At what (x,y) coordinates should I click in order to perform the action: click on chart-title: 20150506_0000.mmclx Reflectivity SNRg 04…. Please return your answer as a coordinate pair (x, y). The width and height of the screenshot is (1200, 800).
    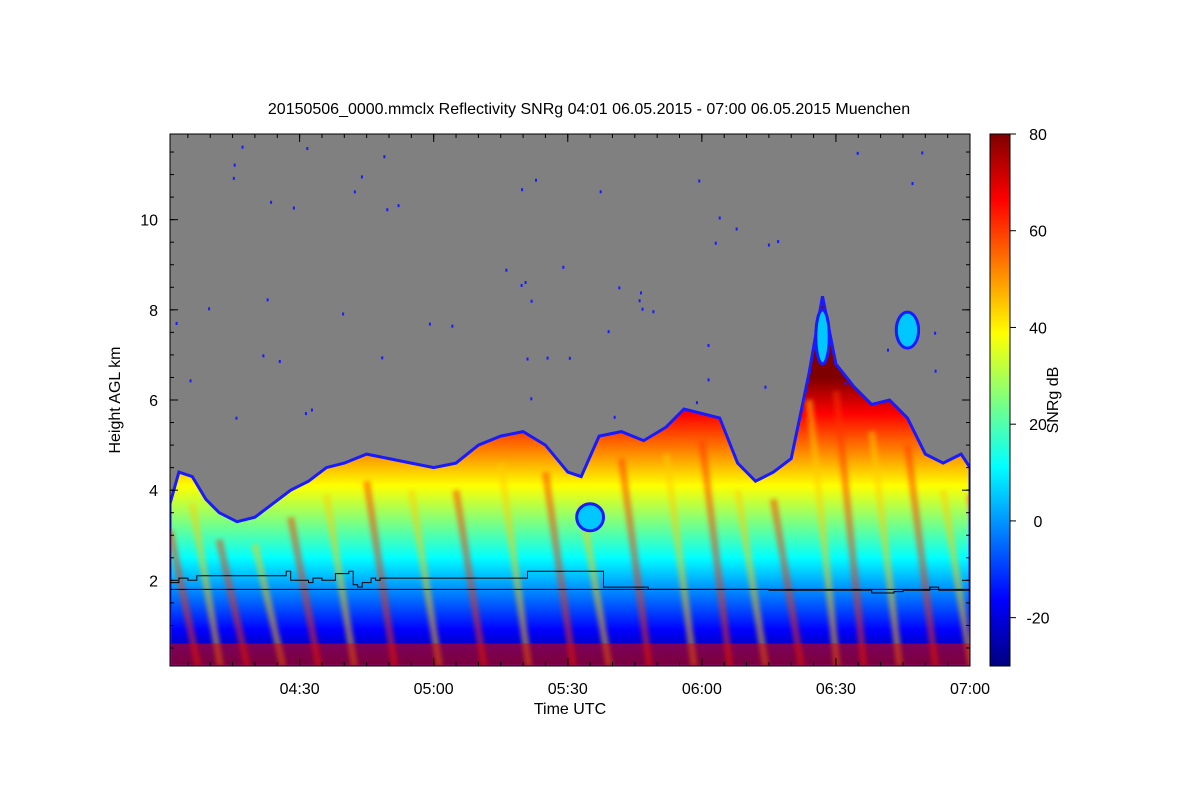
    Looking at the image, I should click on (589, 109).